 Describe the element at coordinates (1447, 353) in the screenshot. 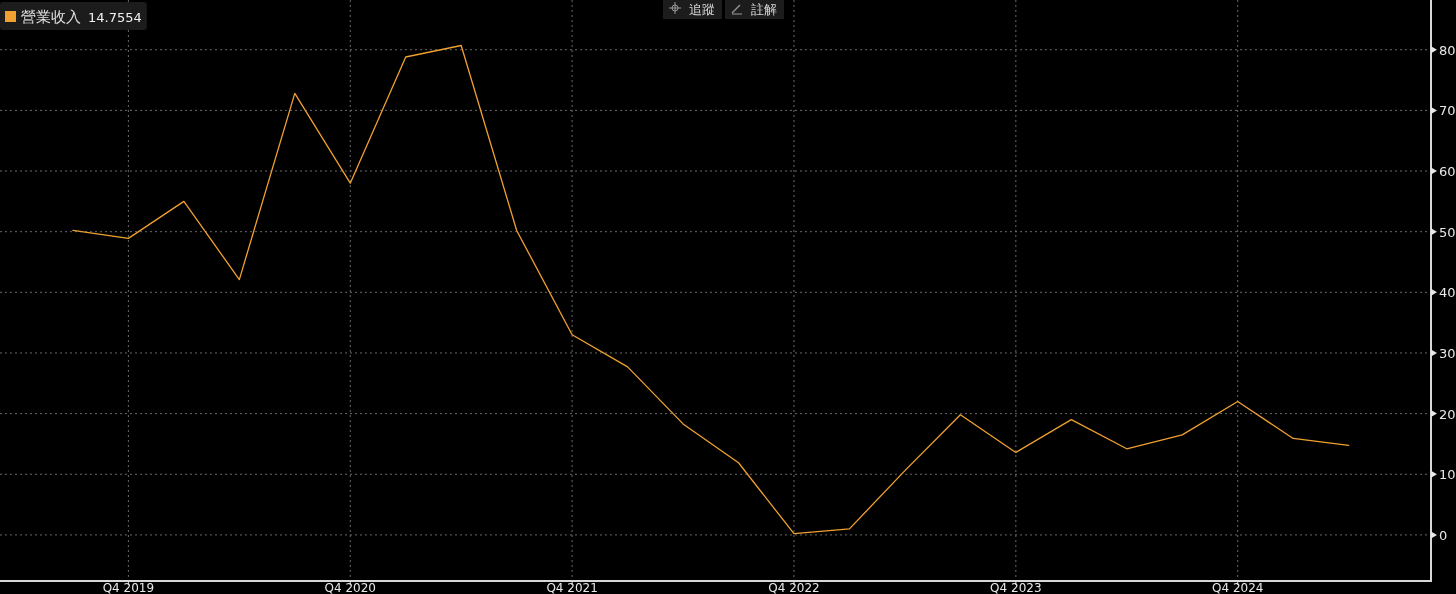

I see `y-tick-label: 30` at that location.